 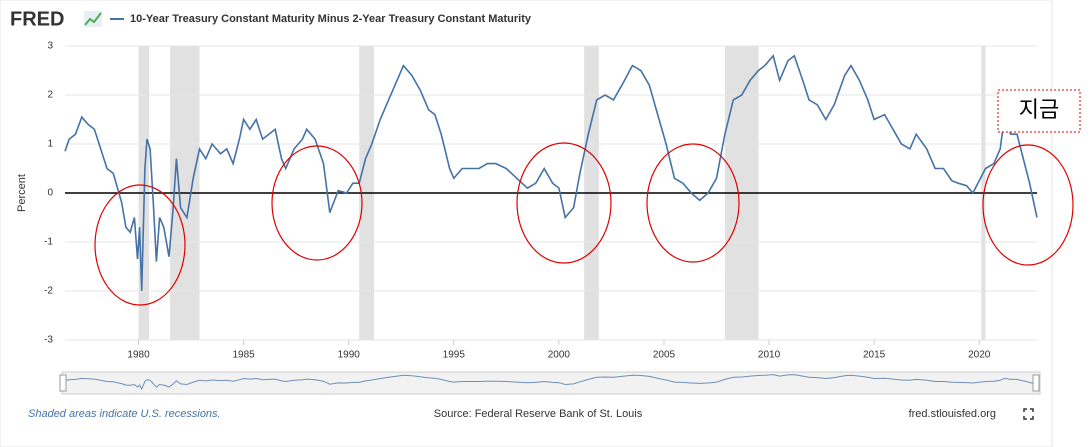 What do you see at coordinates (50, 193) in the screenshot?
I see `y-tick-label: 0` at bounding box center [50, 193].